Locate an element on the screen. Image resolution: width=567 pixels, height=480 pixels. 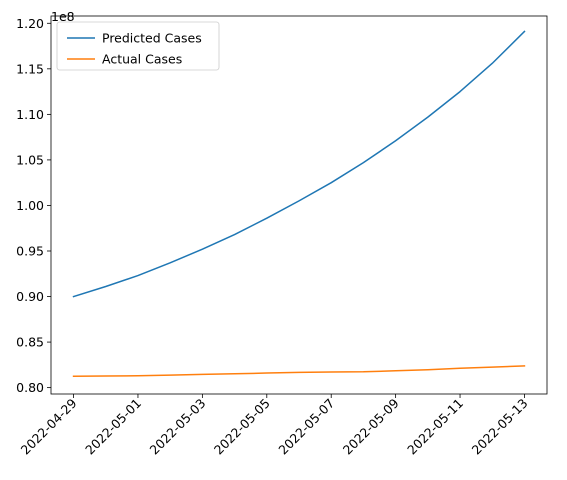
legend-label-1: Predicted Cases is located at coordinates (152, 38).